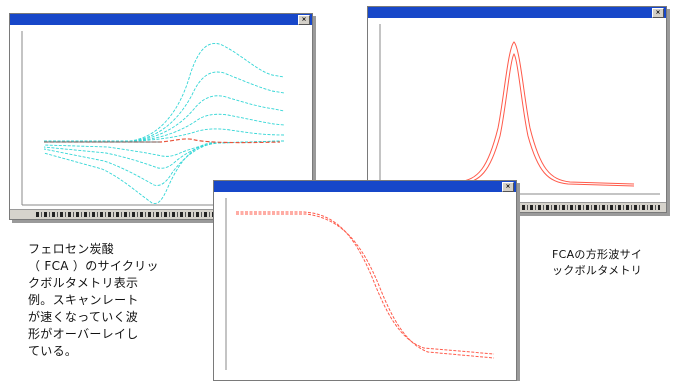  I want to click on caption-line: が速くなっていく波, so click(83, 317).